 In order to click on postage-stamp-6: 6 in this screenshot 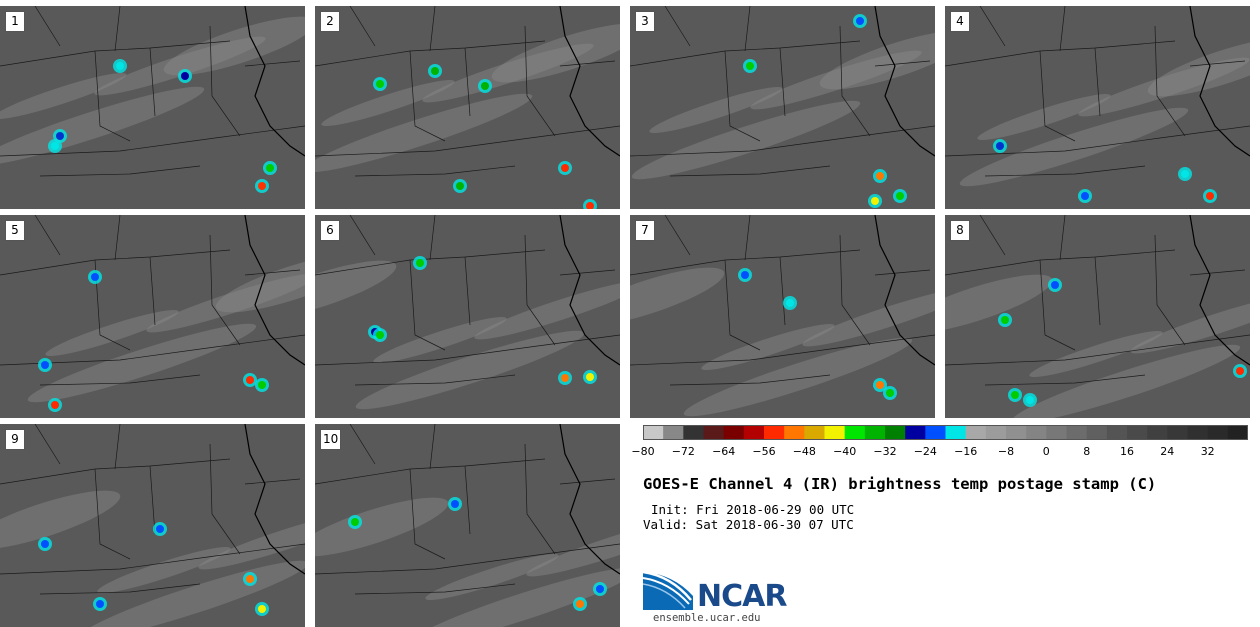, I will do `click(467, 316)`.